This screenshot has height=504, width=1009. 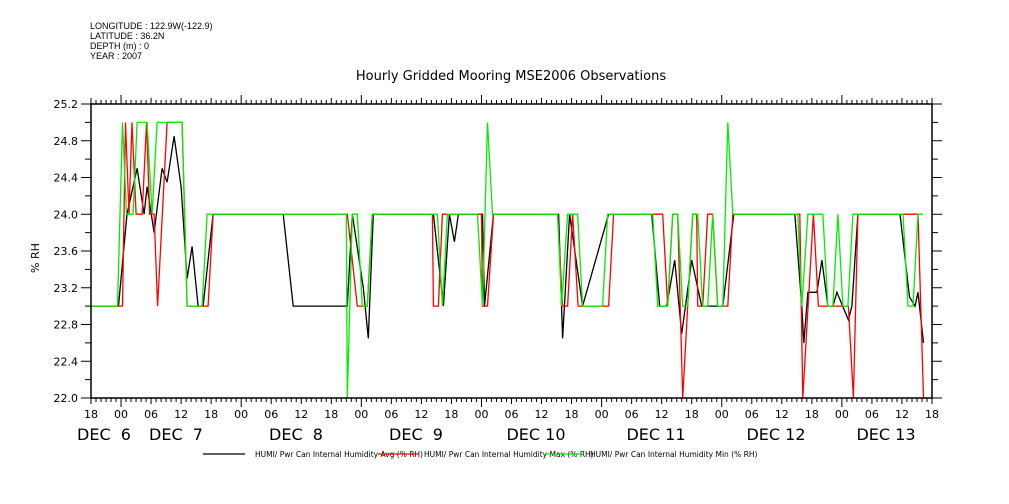 I want to click on date-label: DEC 9, so click(x=416, y=434).